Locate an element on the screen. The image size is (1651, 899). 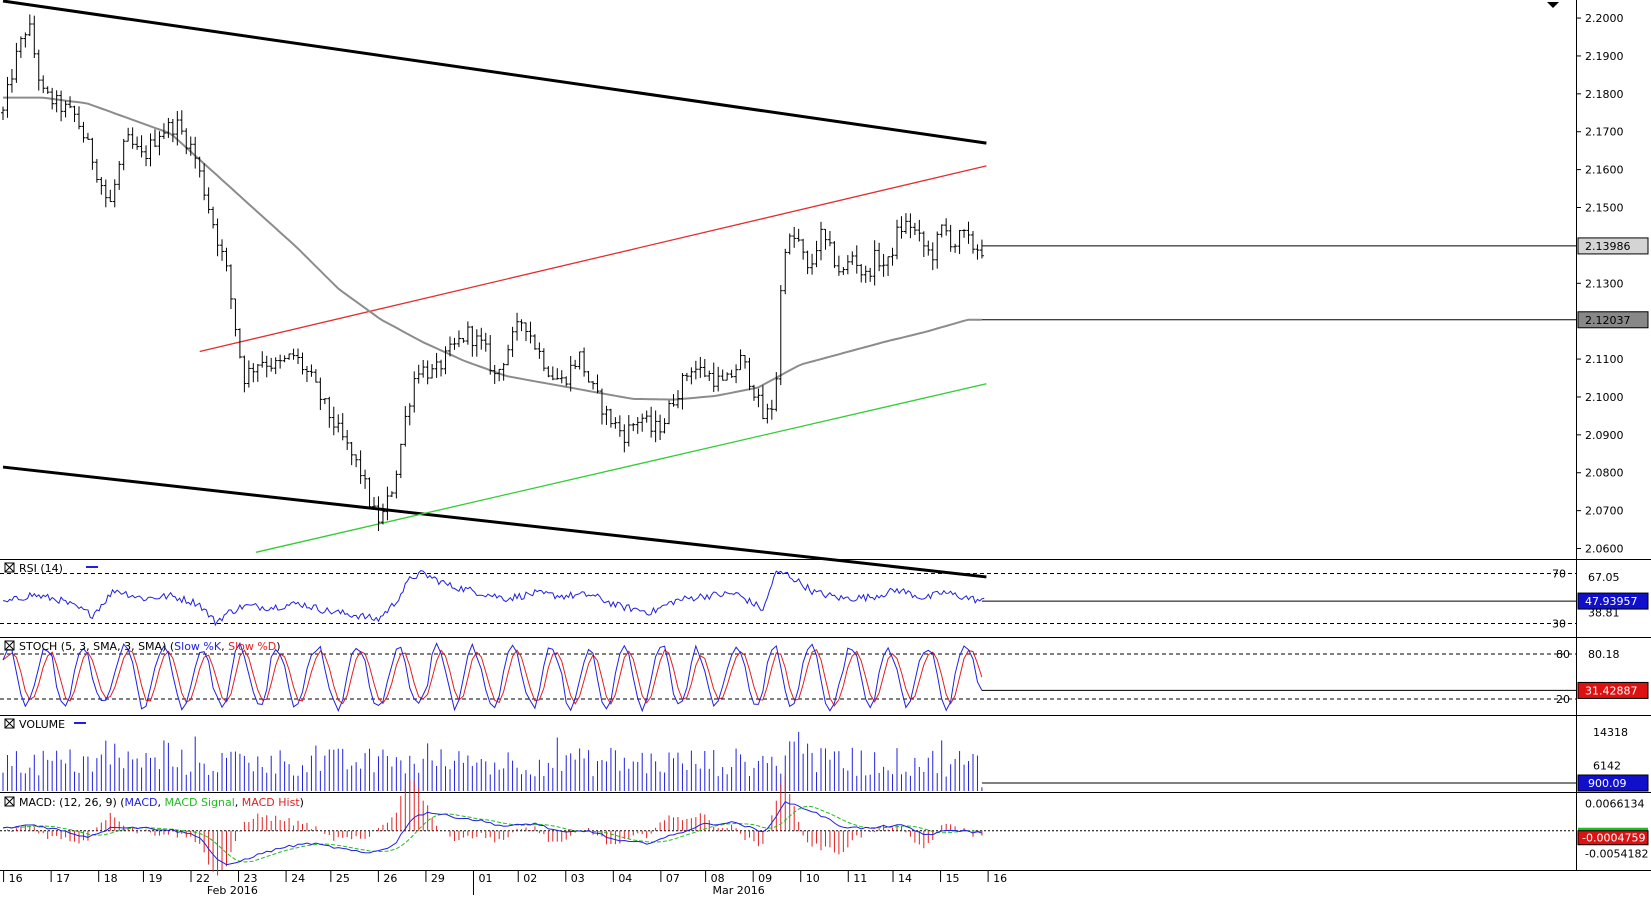
volume-value-badge is located at coordinates (1613, 783).